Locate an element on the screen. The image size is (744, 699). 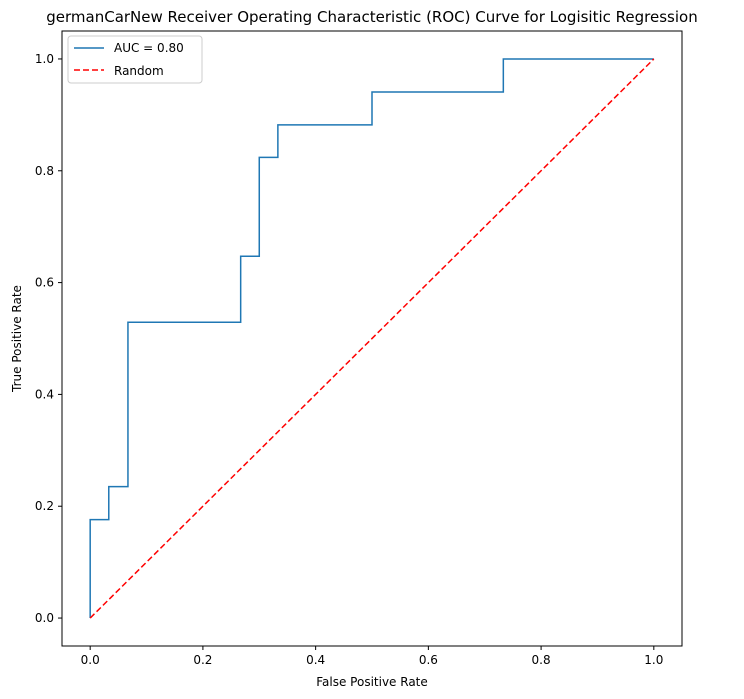
x-tick-label: 0.8 is located at coordinates (541, 660).